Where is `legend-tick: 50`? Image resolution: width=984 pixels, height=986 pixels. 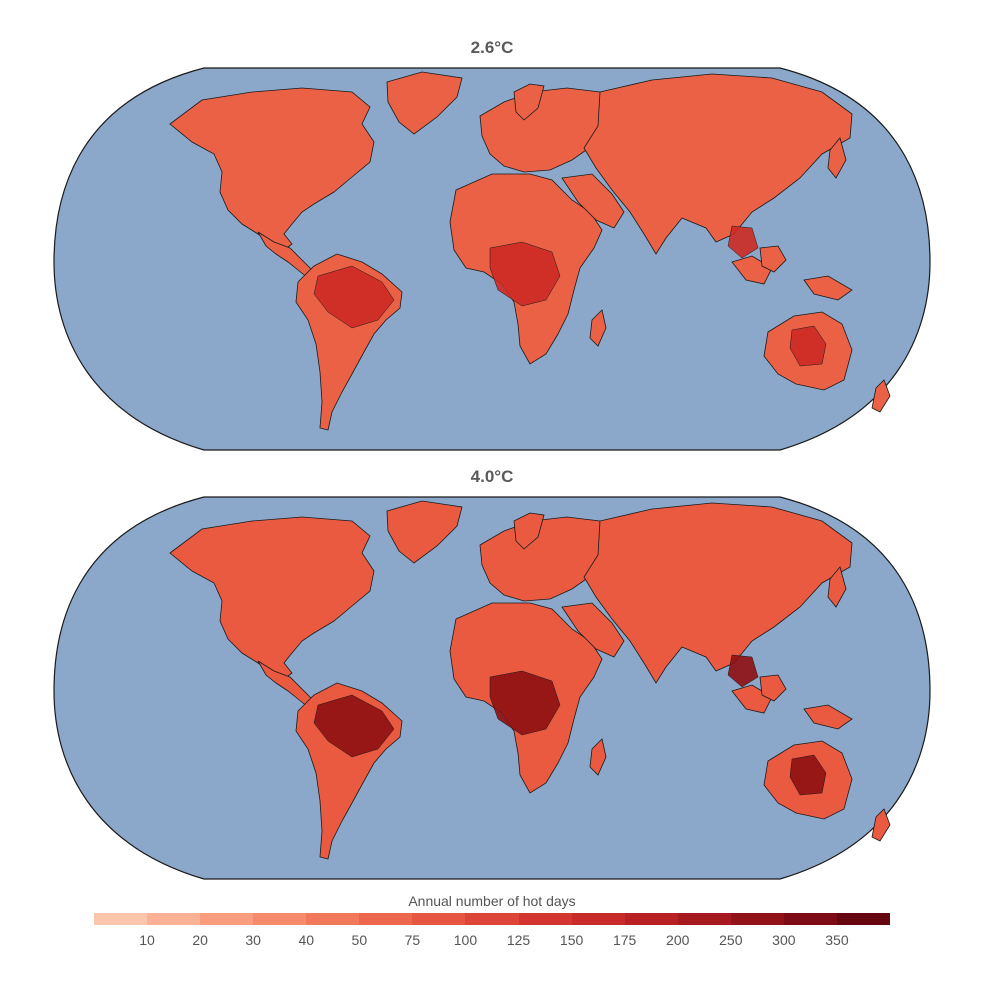
legend-tick: 50 is located at coordinates (359, 940).